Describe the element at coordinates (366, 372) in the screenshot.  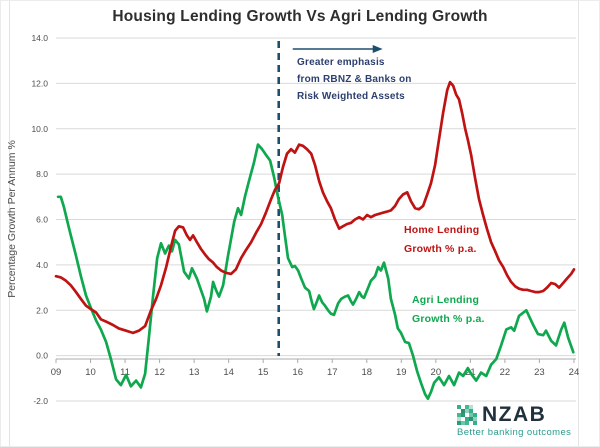
I see `x-tick-label: 18` at that location.